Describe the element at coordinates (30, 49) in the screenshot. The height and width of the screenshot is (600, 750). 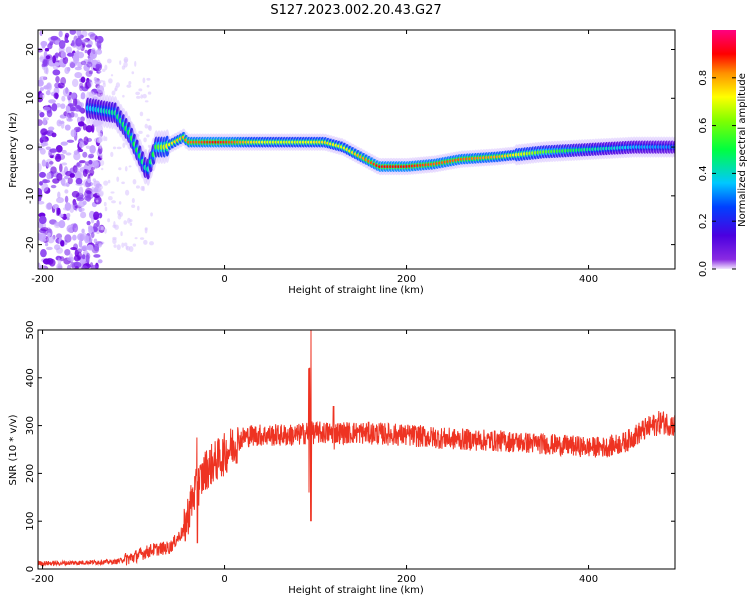
I see `y-tick-label: 20` at that location.